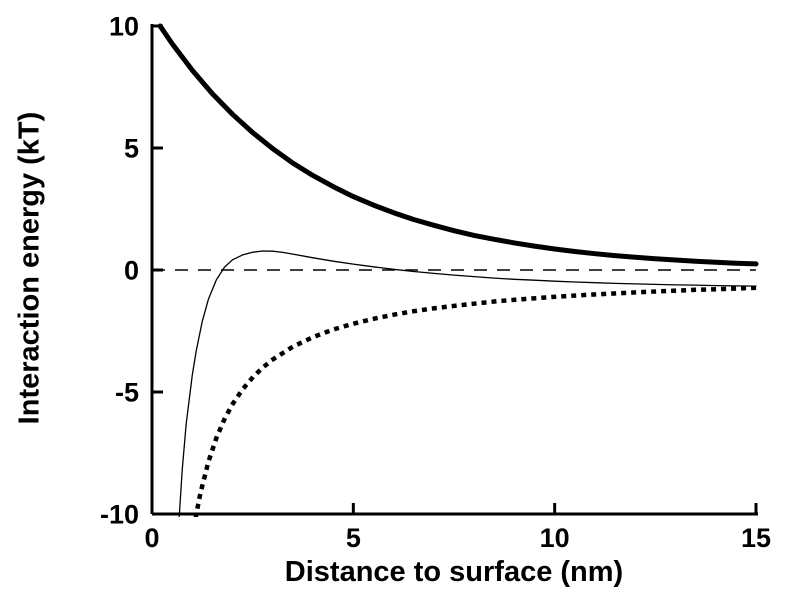 Image resolution: width=806 pixels, height=596 pixels. What do you see at coordinates (756, 538) in the screenshot?
I see `x-tick-label: 15` at bounding box center [756, 538].